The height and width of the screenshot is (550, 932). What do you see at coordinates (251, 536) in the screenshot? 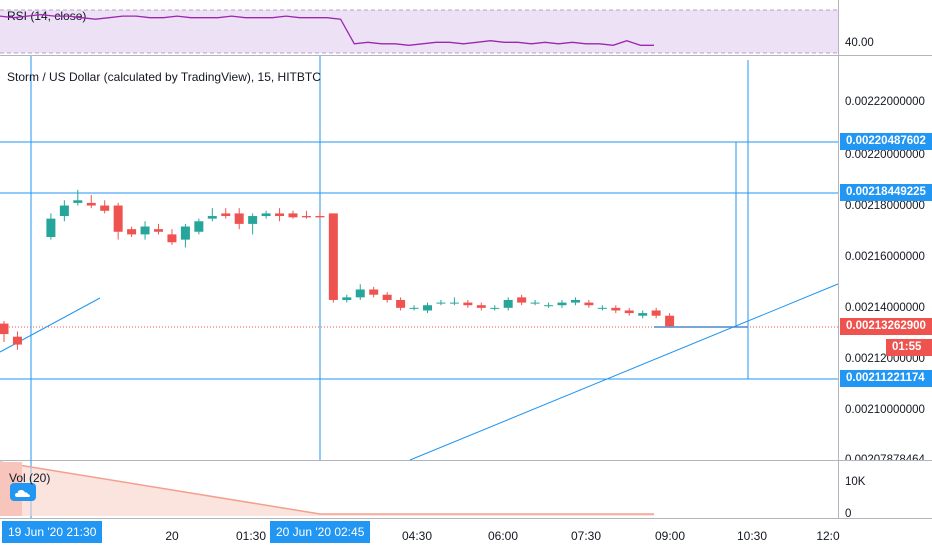
I see `time-label: 01:30` at bounding box center [251, 536].